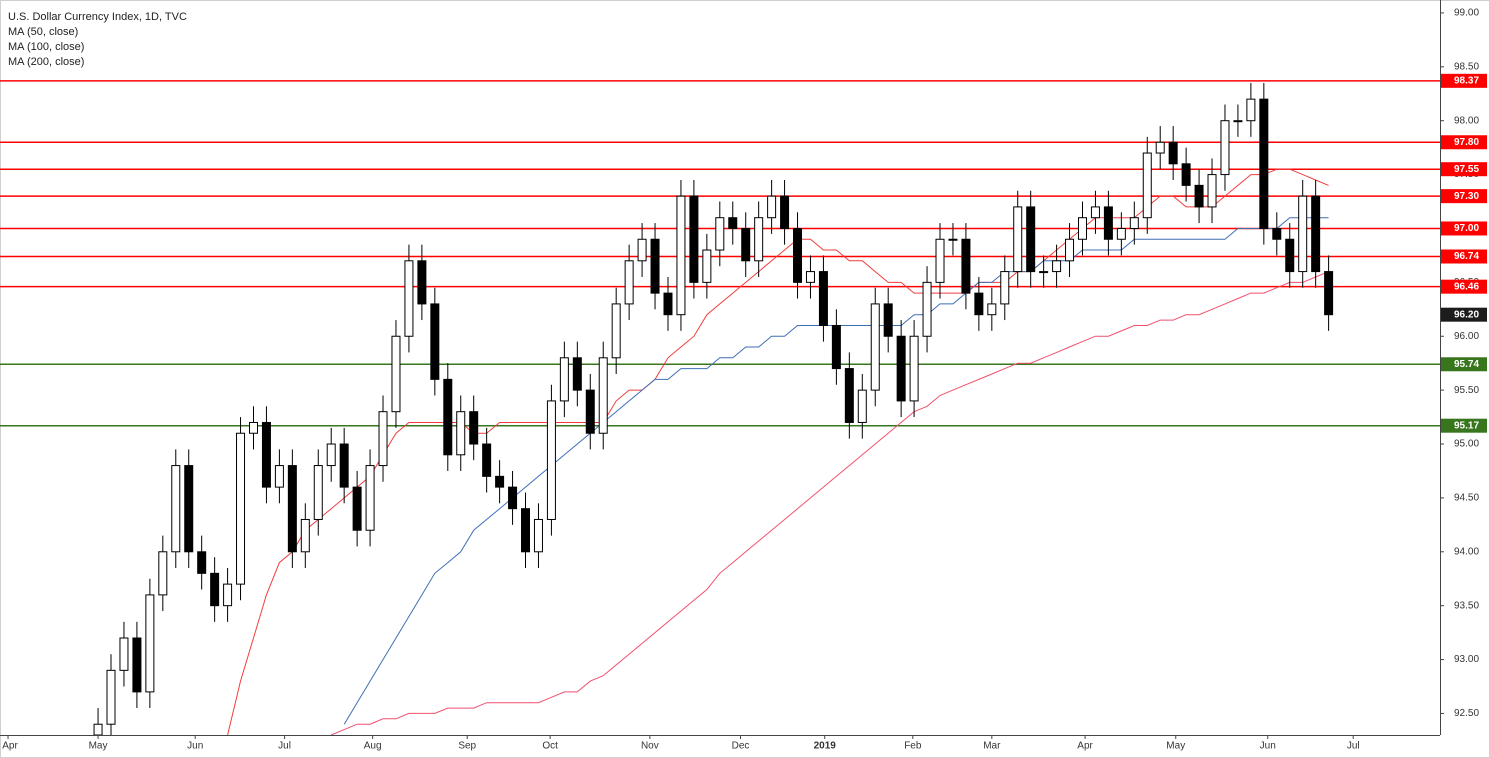 The height and width of the screenshot is (758, 1490). I want to click on y-tick-label: 92.50, so click(1466, 713).